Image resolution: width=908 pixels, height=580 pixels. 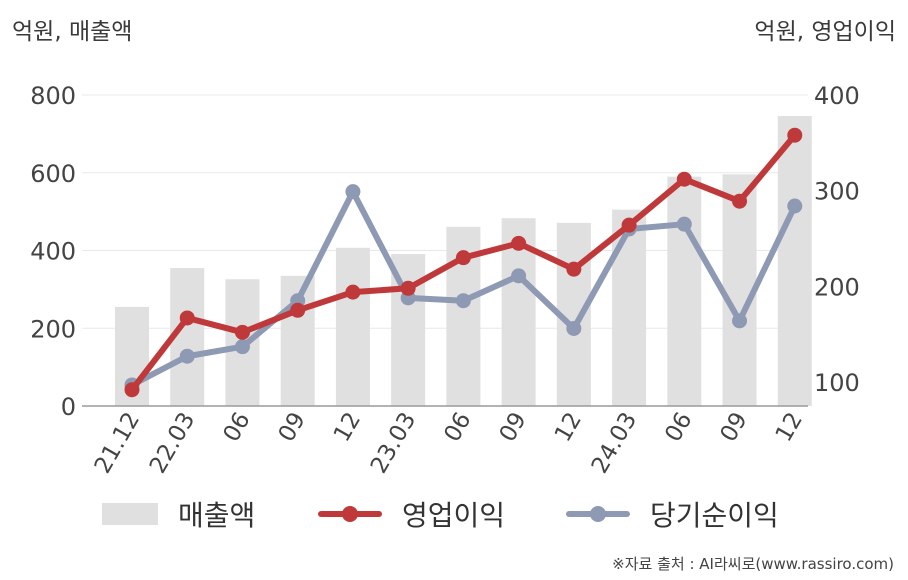 What do you see at coordinates (837, 287) in the screenshot?
I see `y-right-tick-label: 200` at bounding box center [837, 287].